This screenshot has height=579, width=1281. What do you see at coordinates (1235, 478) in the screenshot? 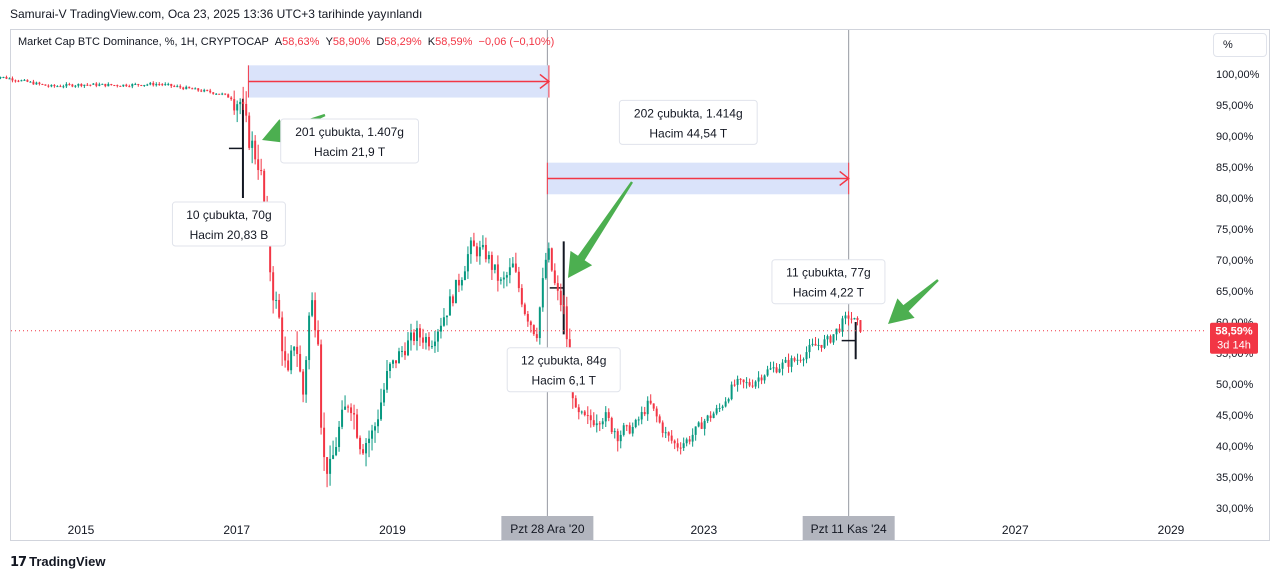
I see `y-tick-label: 35,00%` at bounding box center [1235, 478].